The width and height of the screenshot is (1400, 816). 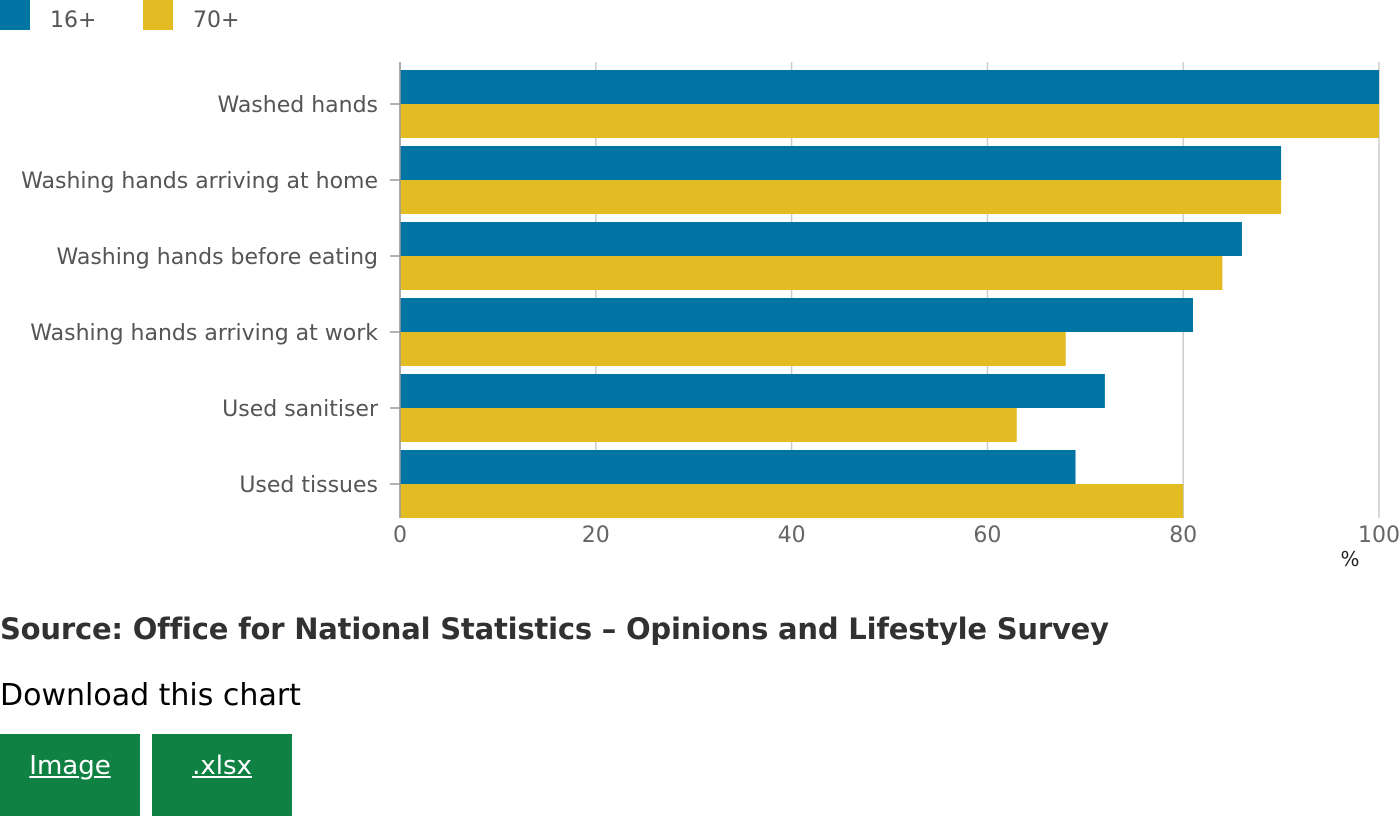 What do you see at coordinates (308, 485) in the screenshot?
I see `y-category-label: Used tissues` at bounding box center [308, 485].